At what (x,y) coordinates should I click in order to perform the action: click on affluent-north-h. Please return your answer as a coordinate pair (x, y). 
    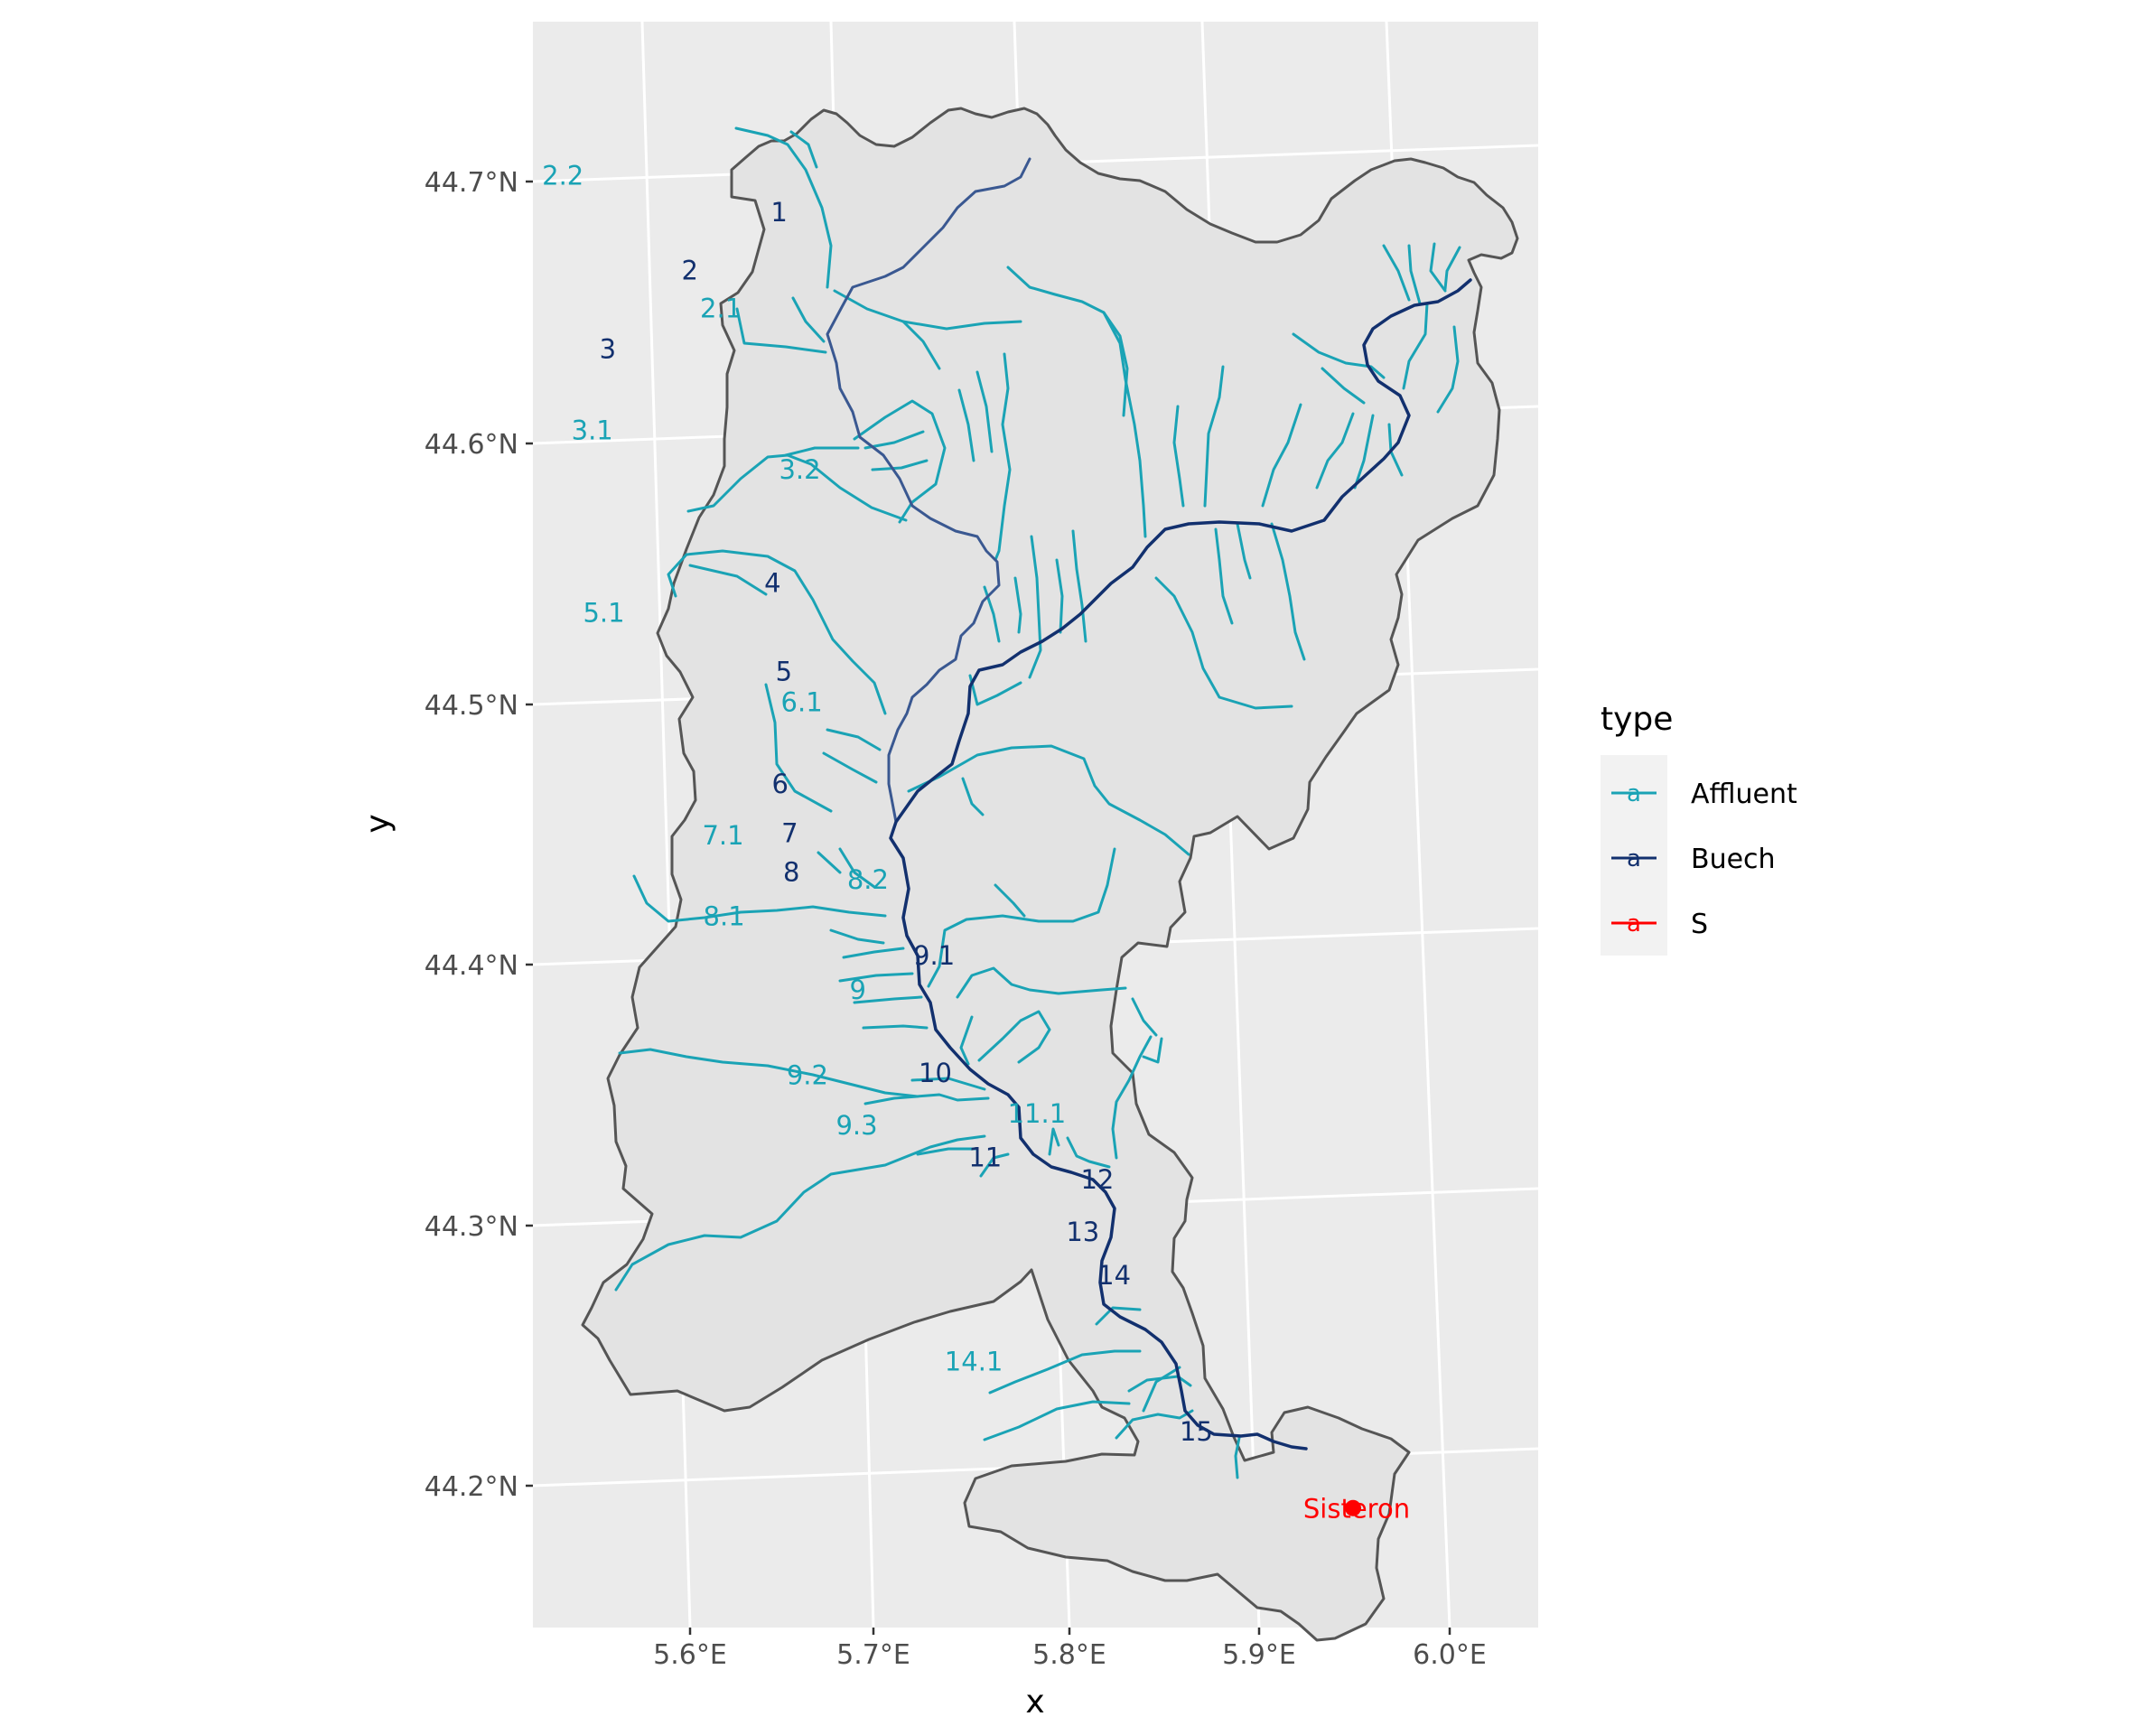
    Looking at the image, I should click on (1343, 386).